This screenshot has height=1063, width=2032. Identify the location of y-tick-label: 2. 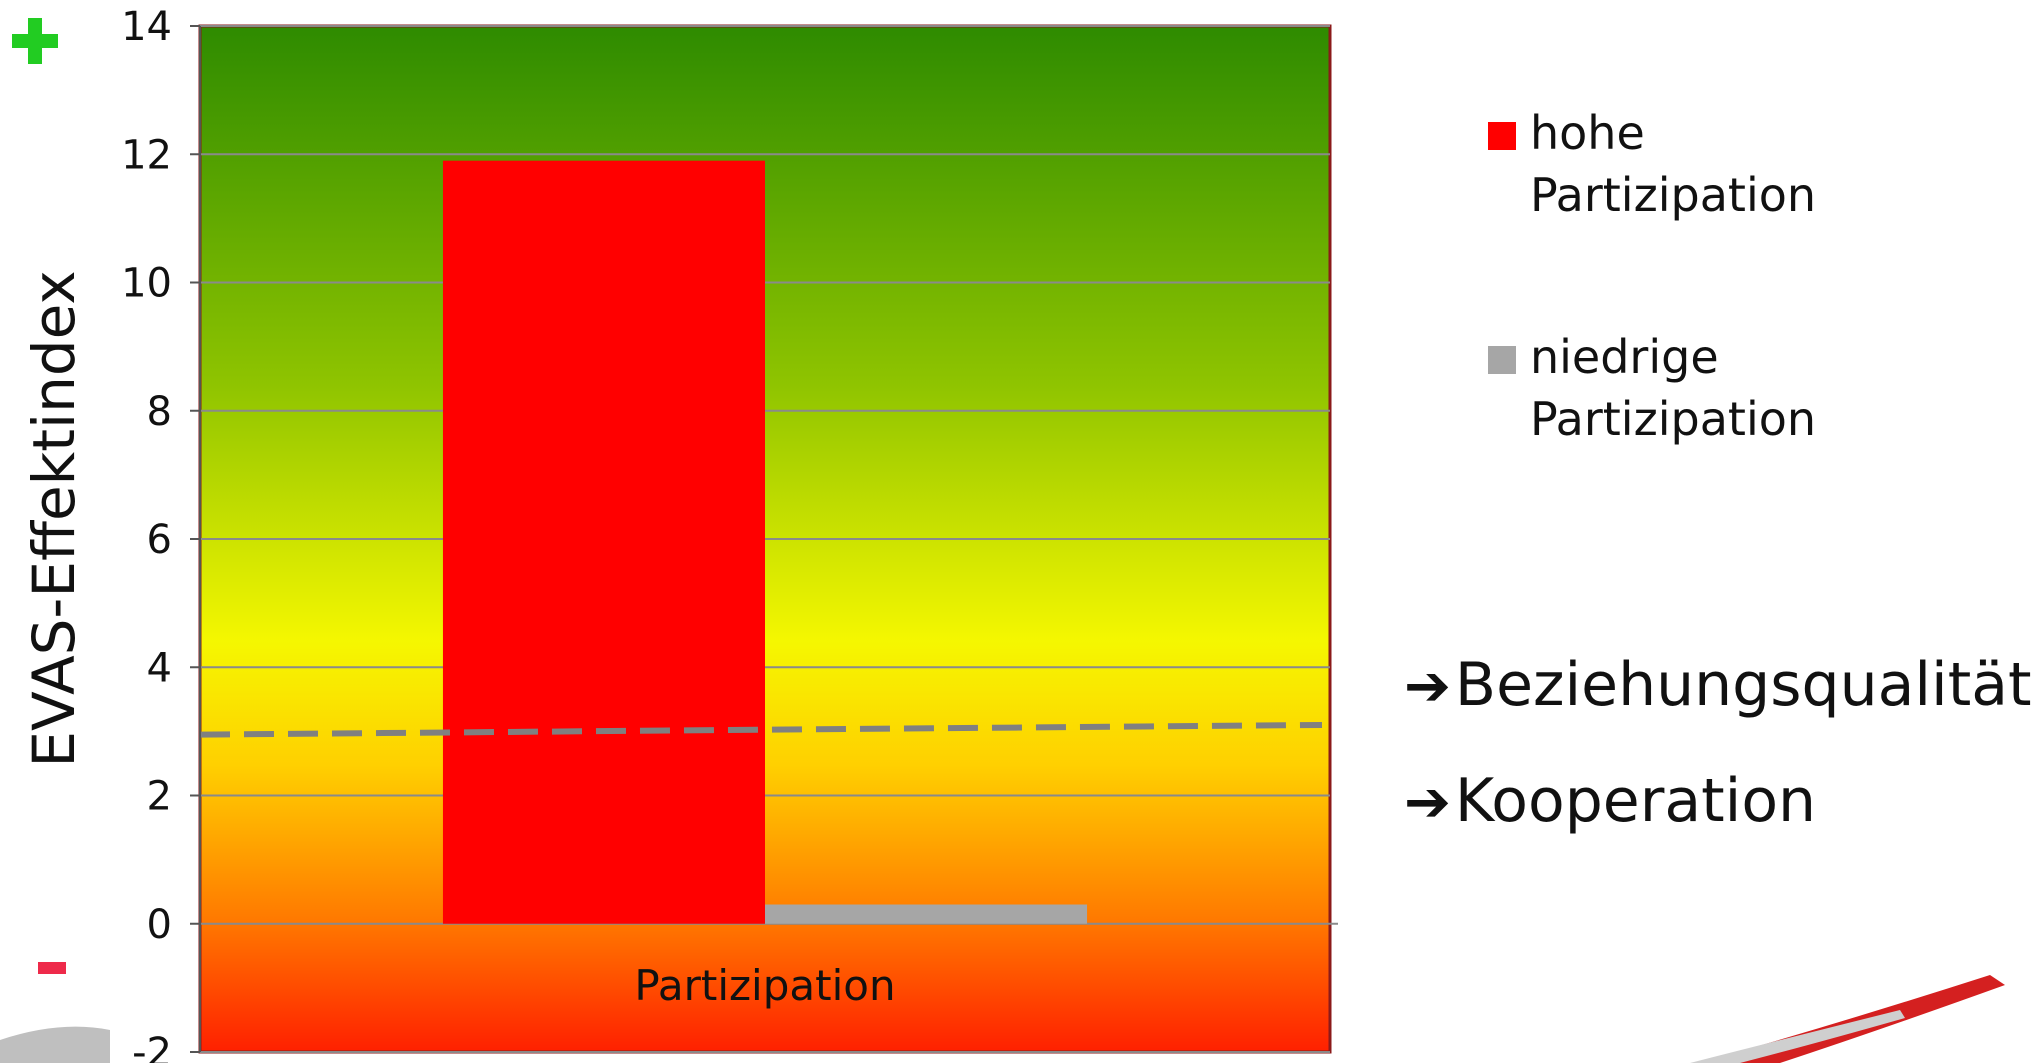
(159, 797).